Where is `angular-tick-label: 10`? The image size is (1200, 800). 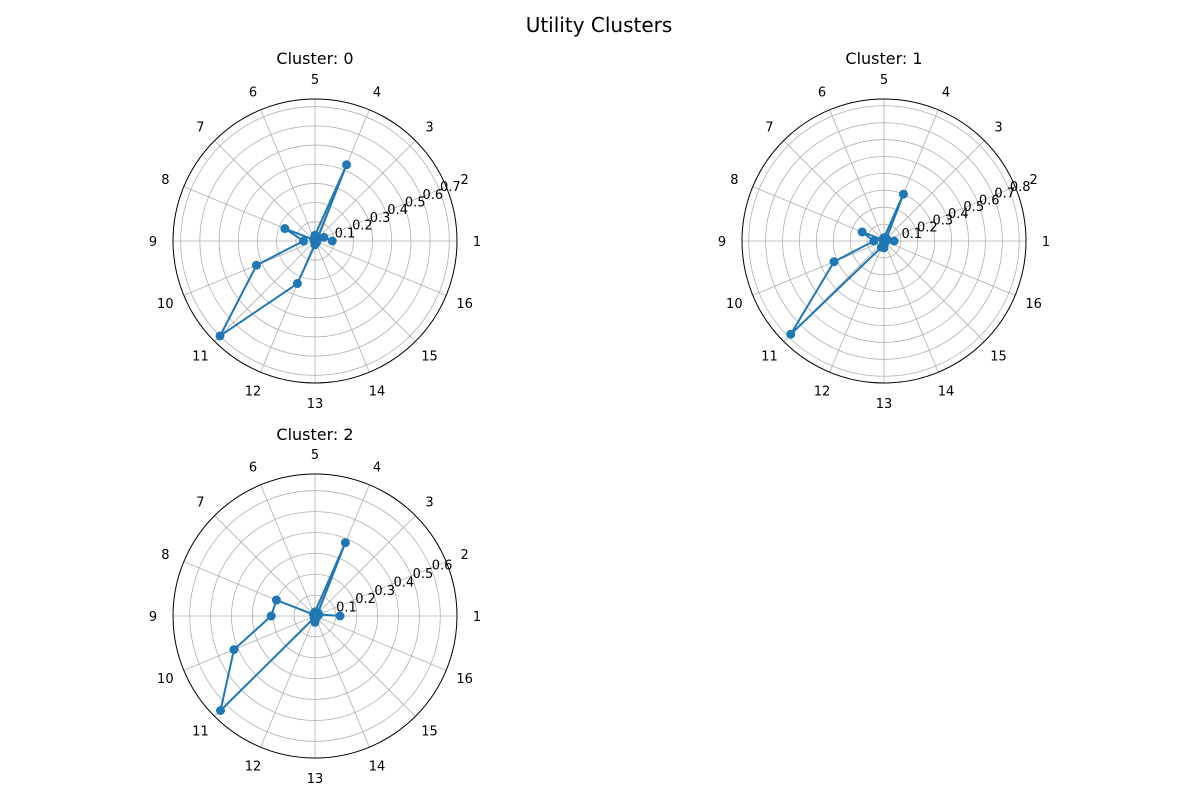
angular-tick-label: 10 is located at coordinates (734, 304).